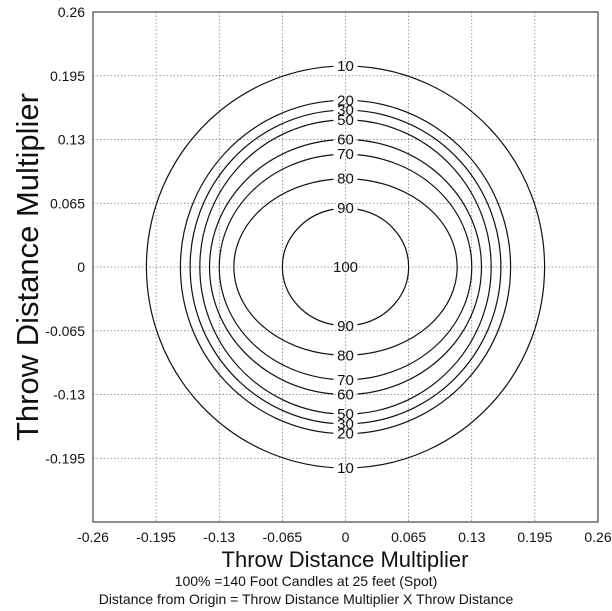 The image size is (612, 611). I want to click on x-tick-label: 0.195, so click(534, 537).